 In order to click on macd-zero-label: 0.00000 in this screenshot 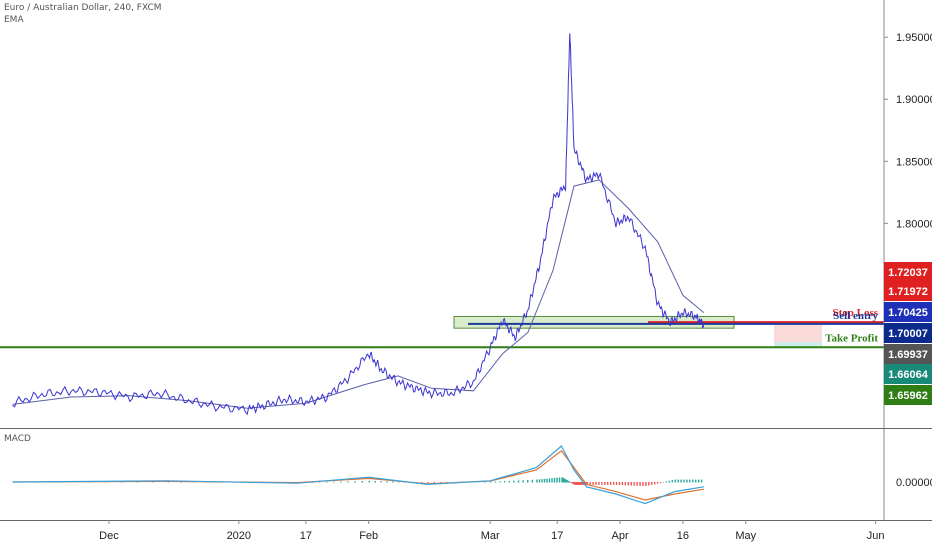, I will do `click(914, 483)`.